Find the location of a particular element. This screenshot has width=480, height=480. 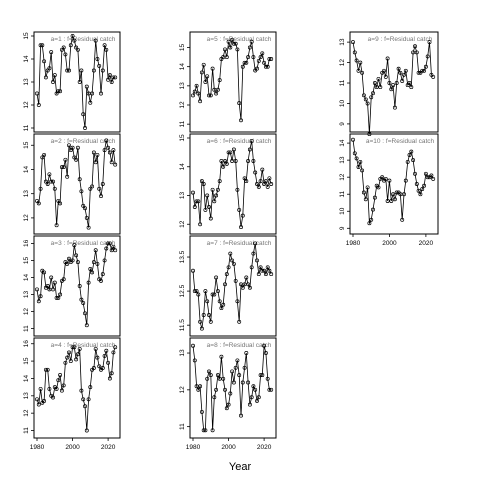

panel-title: a=2 : f=Residual catch is located at coordinates (83, 141).